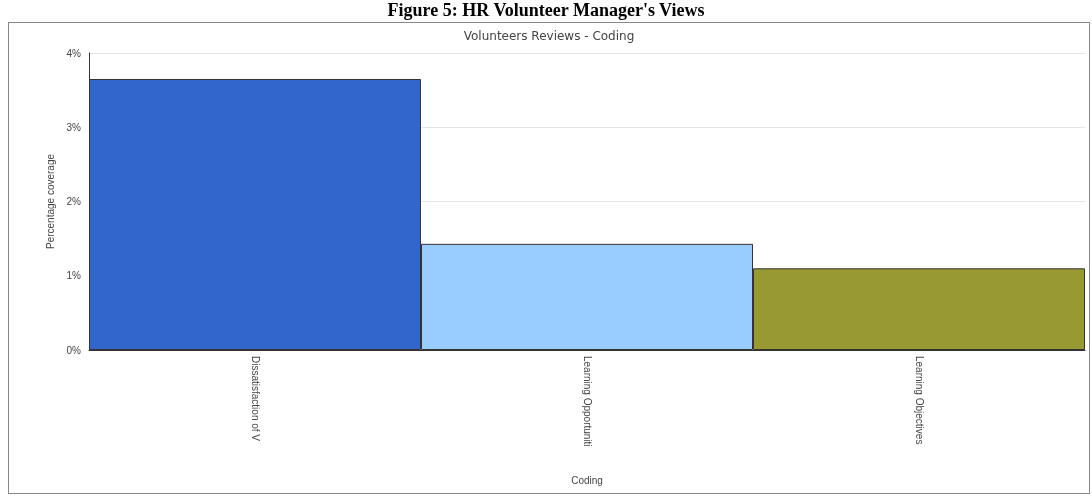 This screenshot has height=496, width=1092. I want to click on x-tick-label: Learning Opportuniti, so click(587, 401).